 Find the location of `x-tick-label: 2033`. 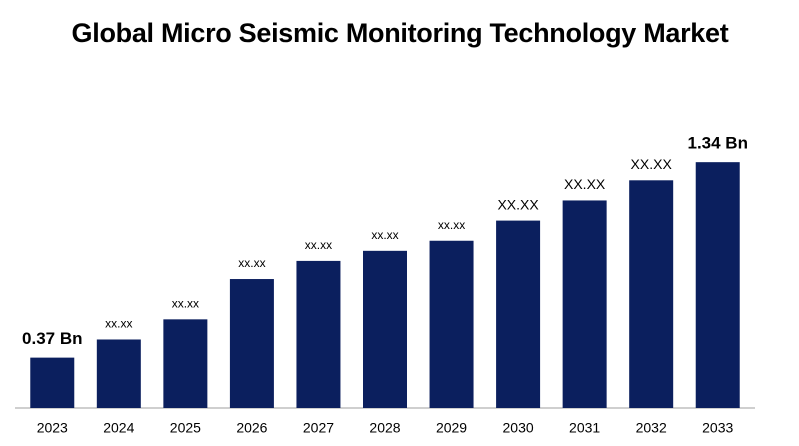

x-tick-label: 2033 is located at coordinates (717, 428).